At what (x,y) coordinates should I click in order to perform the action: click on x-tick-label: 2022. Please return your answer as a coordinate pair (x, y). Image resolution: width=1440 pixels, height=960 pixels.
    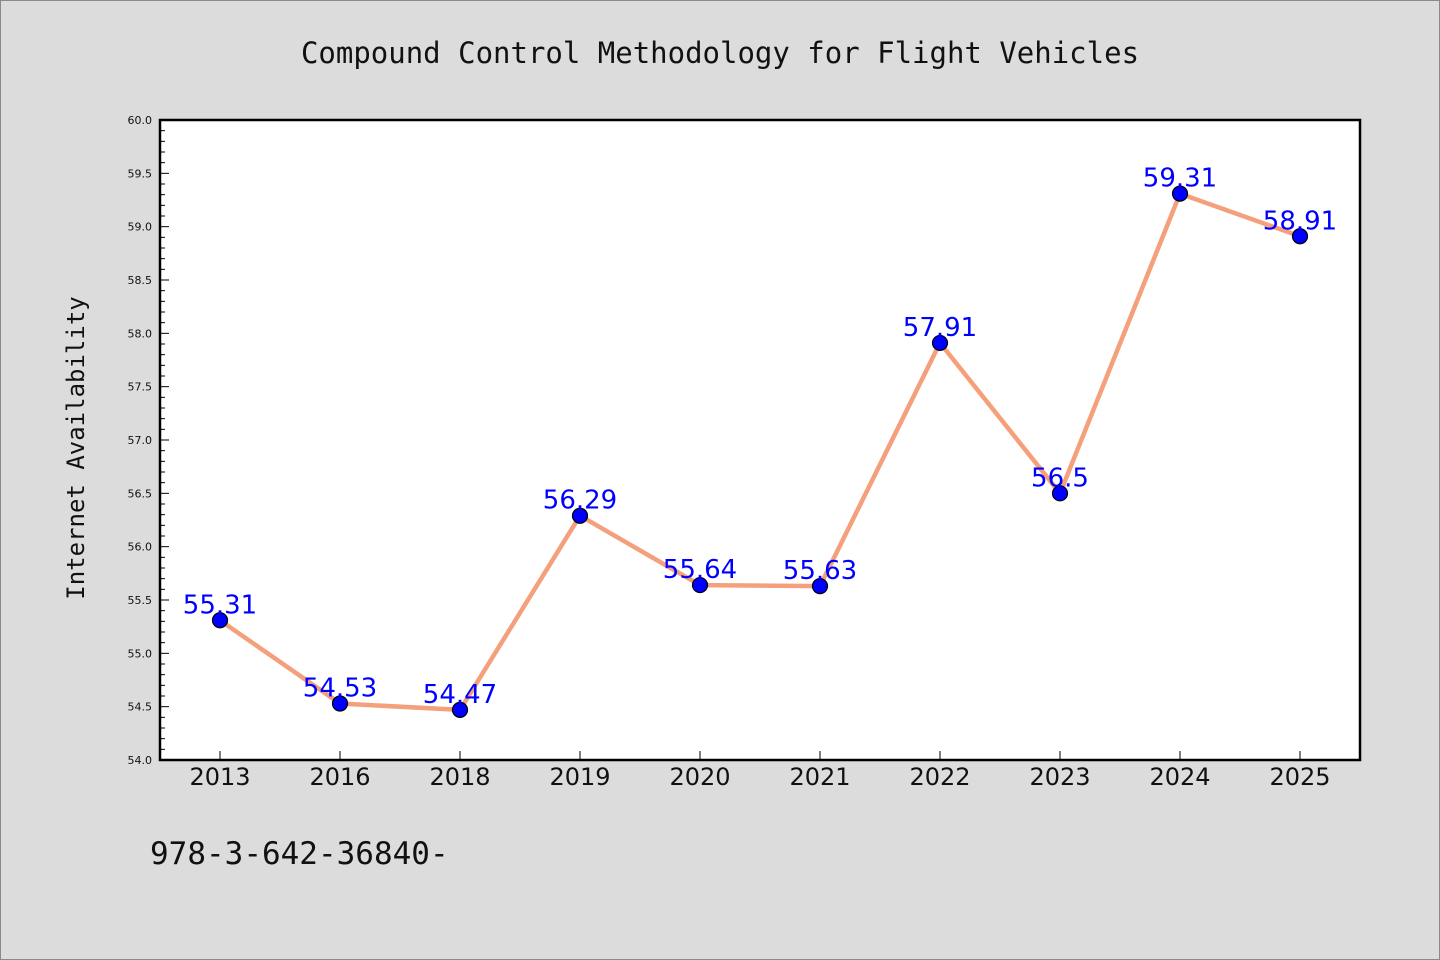
    Looking at the image, I should click on (939, 777).